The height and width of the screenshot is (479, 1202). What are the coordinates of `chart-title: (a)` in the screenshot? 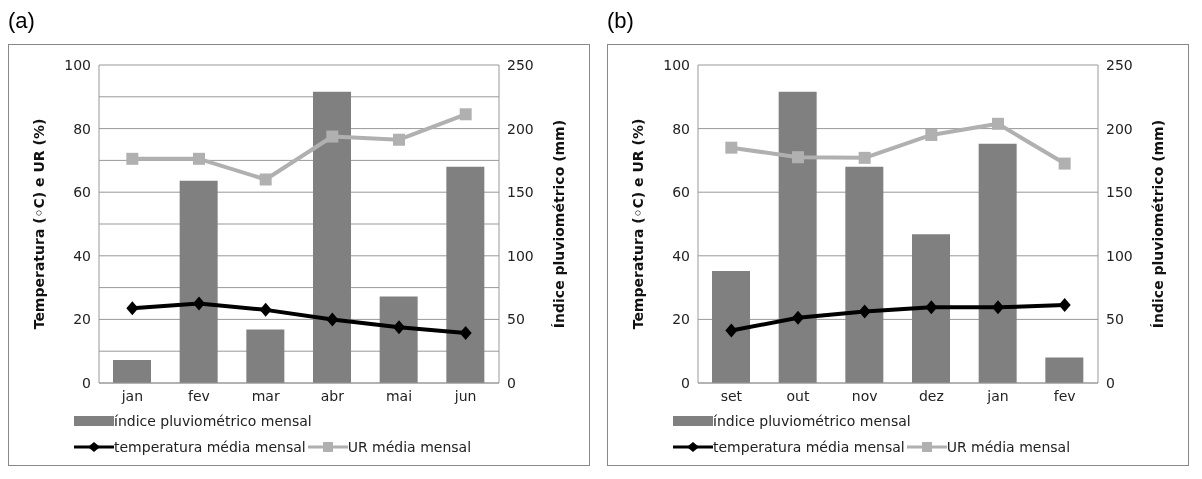 It's located at (22, 21).